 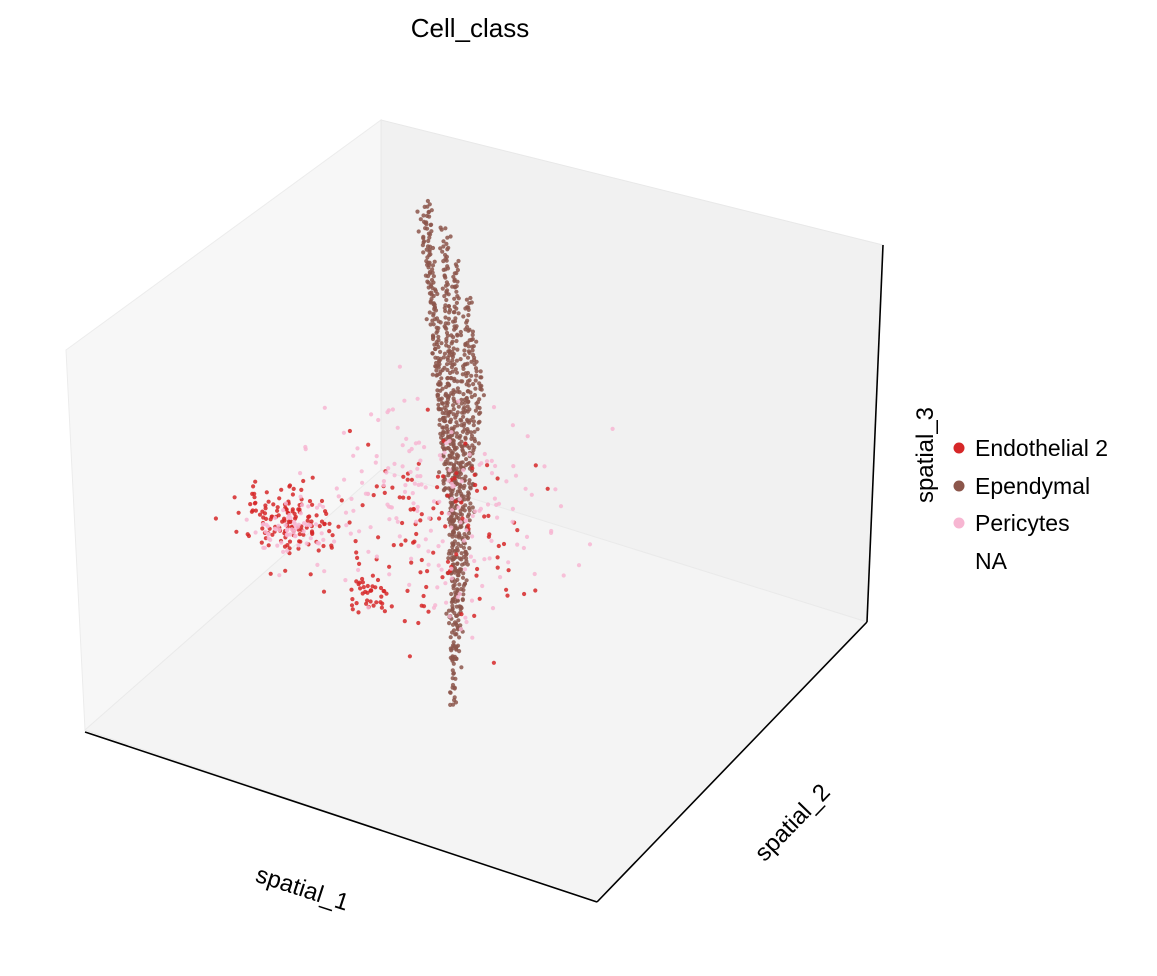 What do you see at coordinates (1041, 448) in the screenshot?
I see `legend-label-endothelial: Endothelial 2` at bounding box center [1041, 448].